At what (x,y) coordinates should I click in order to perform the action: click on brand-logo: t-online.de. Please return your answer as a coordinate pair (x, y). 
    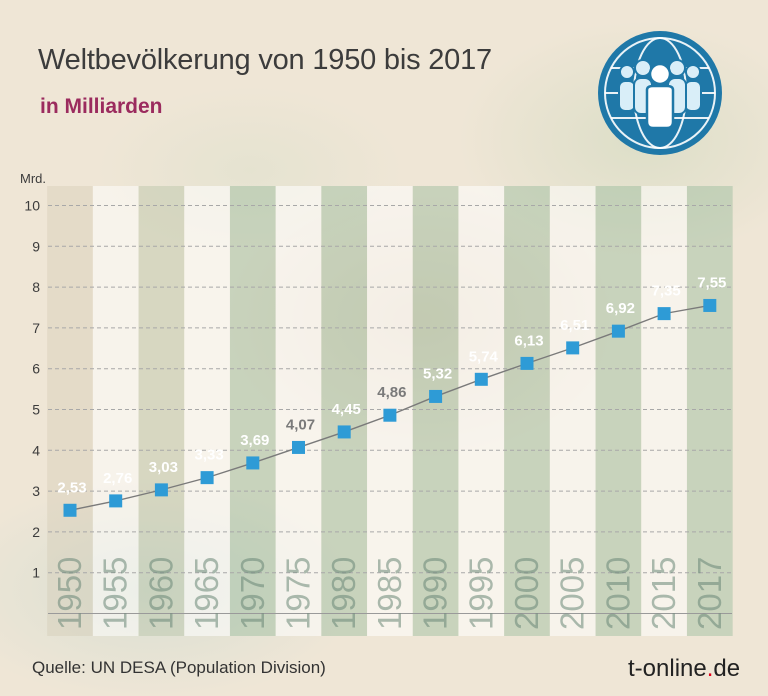
    Looking at the image, I should click on (684, 669).